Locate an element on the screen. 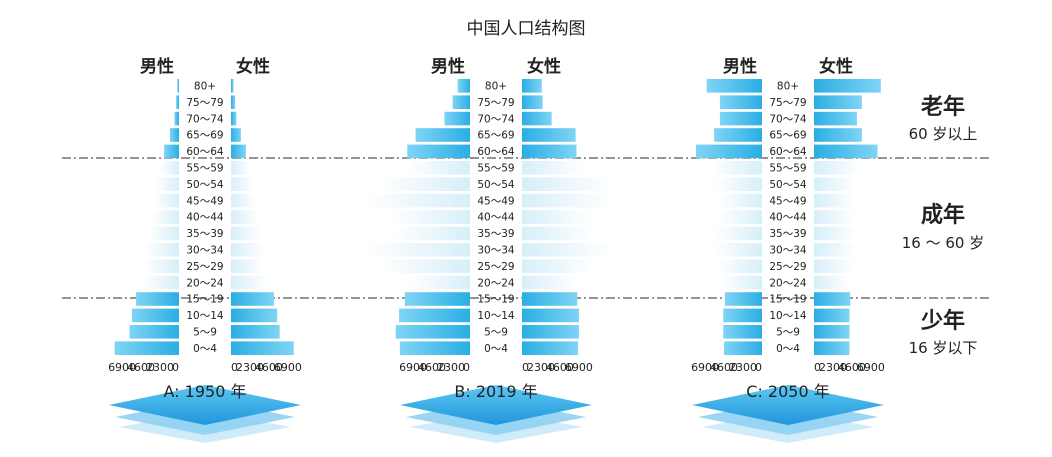 The image size is (1052, 457). age-group-label: 50～54 is located at coordinates (496, 185).